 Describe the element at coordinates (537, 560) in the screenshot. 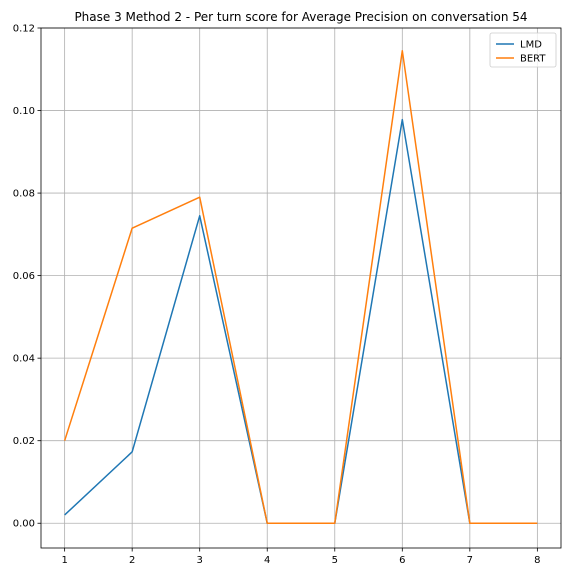

I see `x-tick-label: 8` at that location.